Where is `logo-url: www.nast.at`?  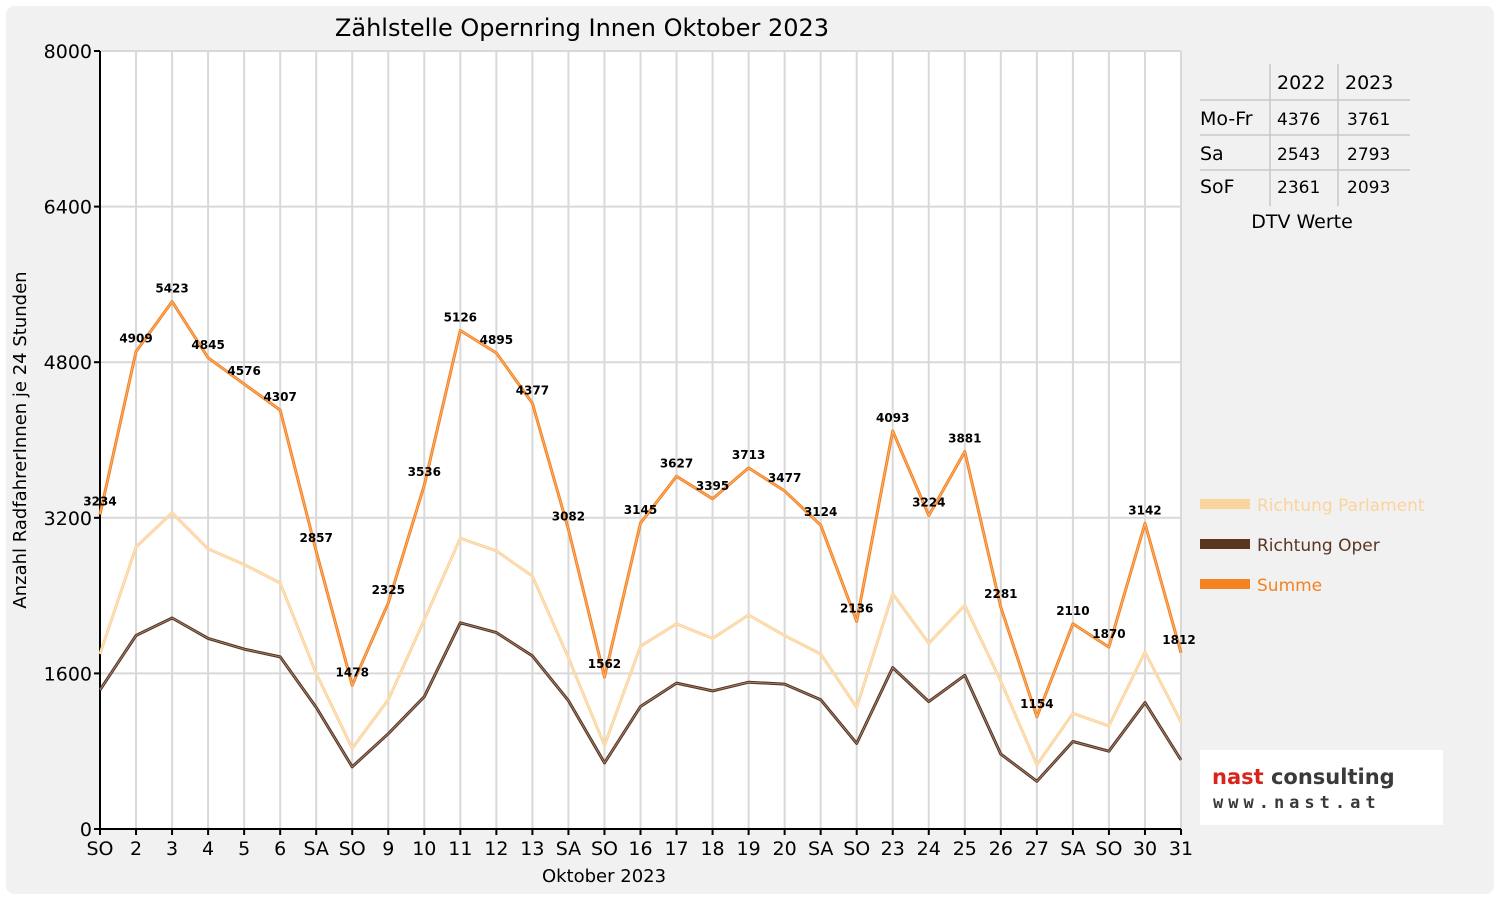
logo-url: www.nast.at is located at coordinates (1297, 803).